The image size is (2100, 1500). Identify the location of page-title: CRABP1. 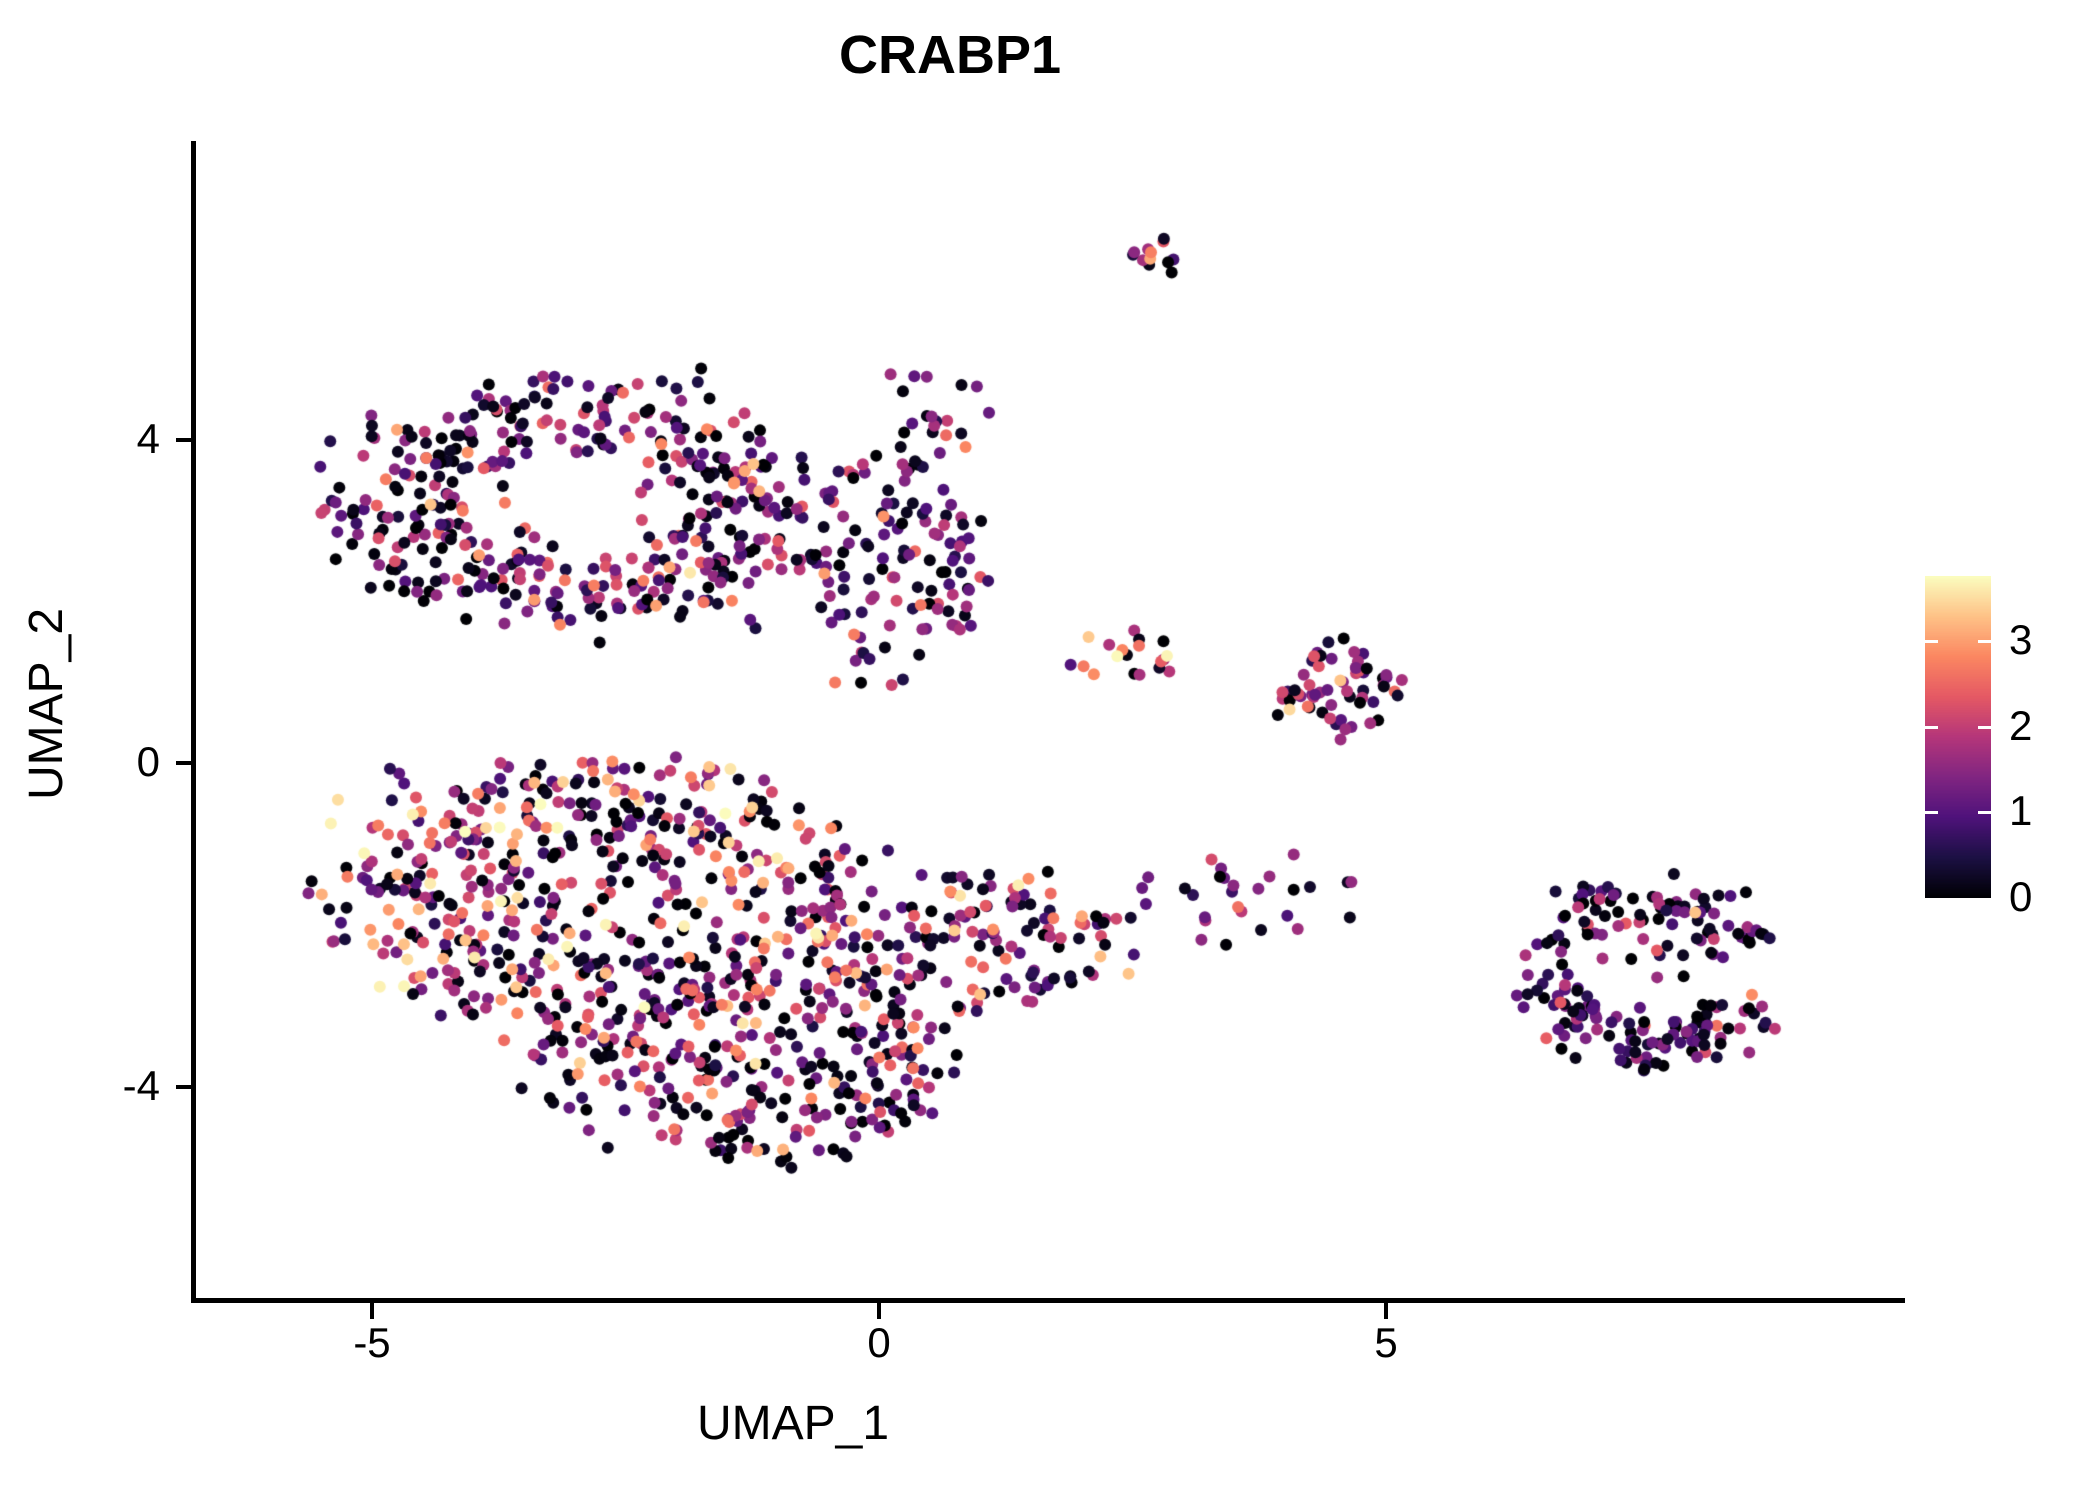
(950, 55).